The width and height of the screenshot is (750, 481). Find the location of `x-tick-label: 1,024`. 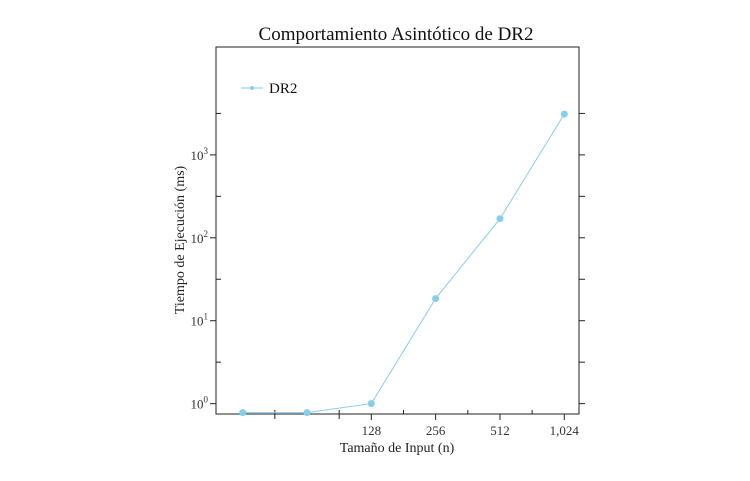

x-tick-label: 1,024 is located at coordinates (565, 430).